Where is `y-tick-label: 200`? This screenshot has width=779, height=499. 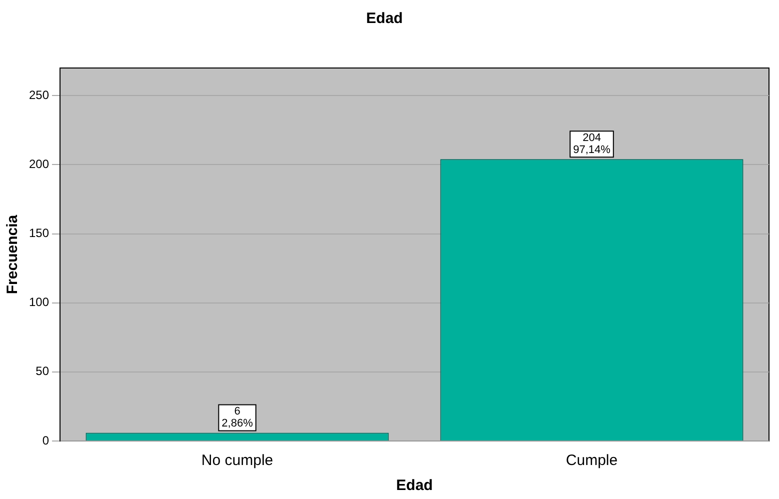 y-tick-label: 200 is located at coordinates (39, 164).